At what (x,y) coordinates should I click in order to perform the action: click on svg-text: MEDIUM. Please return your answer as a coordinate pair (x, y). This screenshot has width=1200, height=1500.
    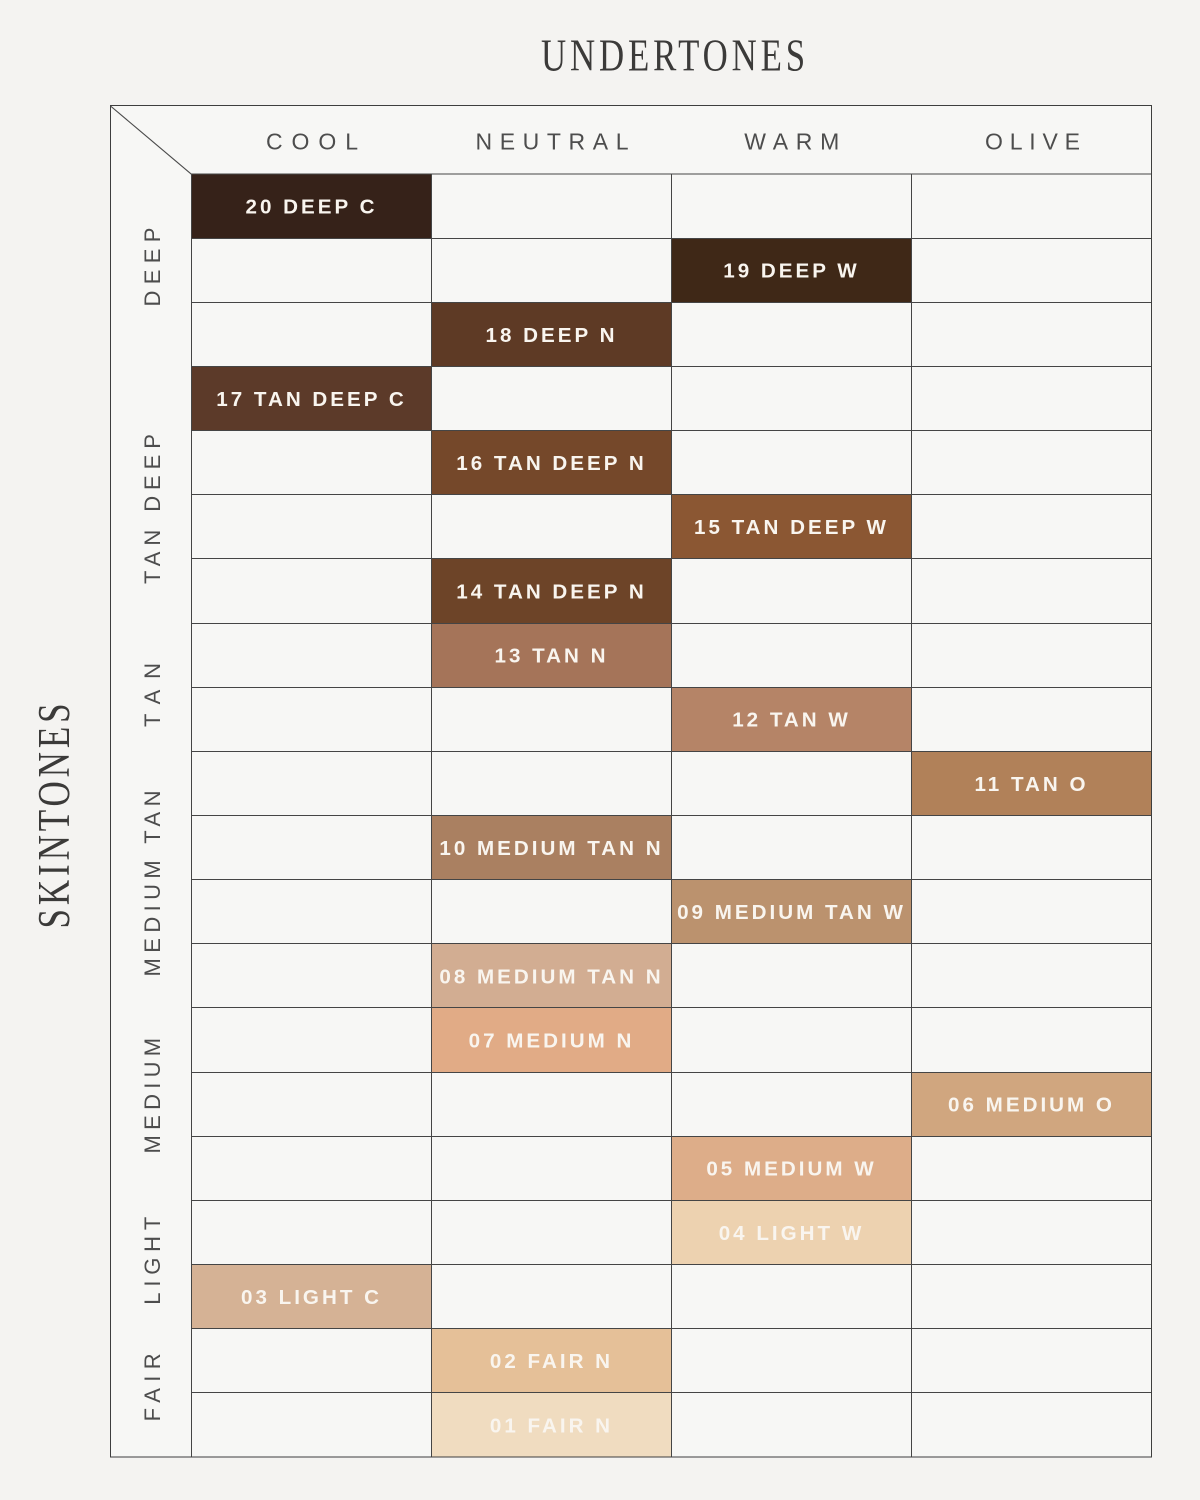
    Looking at the image, I should click on (152, 1096).